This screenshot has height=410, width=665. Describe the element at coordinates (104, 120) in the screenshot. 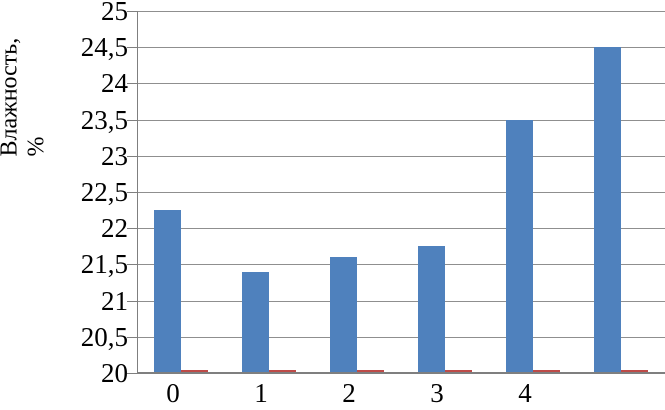

I see `y-tick-label: 23,5` at that location.